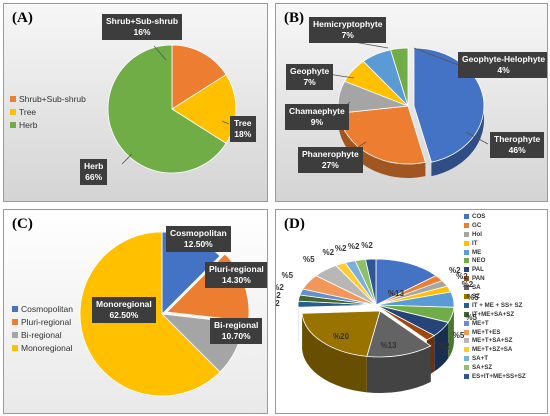 Image resolution: width=550 pixels, height=416 pixels. I want to click on callout-geophyte-helophyte: Geophyte-Helophyte 4%, so click(502, 65).